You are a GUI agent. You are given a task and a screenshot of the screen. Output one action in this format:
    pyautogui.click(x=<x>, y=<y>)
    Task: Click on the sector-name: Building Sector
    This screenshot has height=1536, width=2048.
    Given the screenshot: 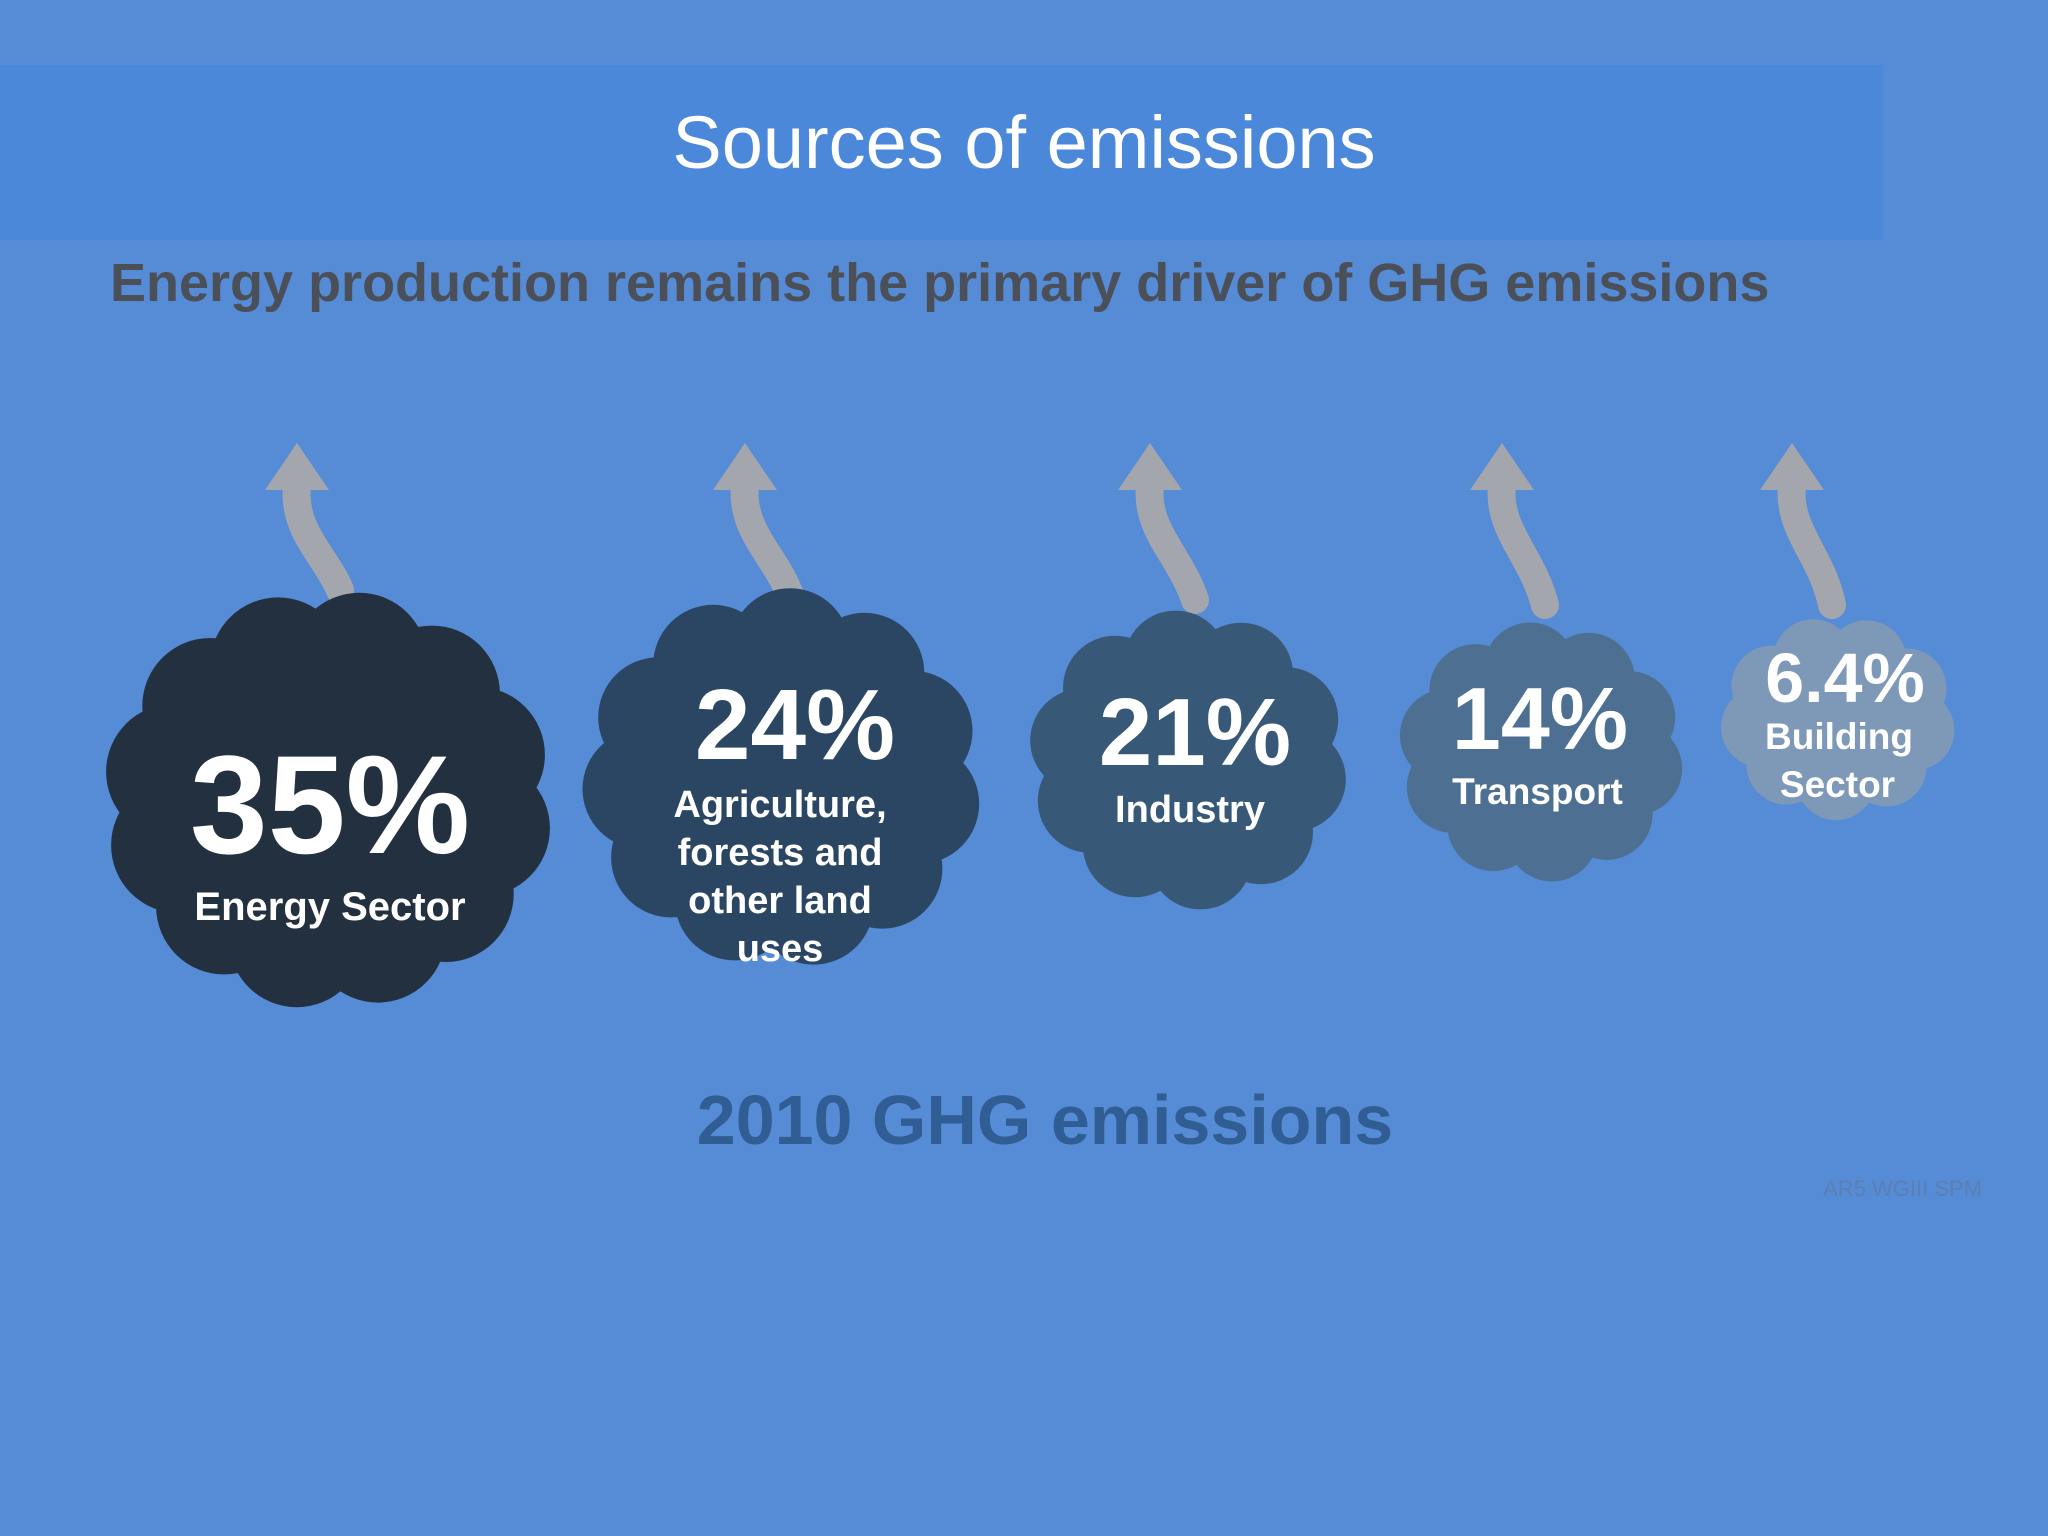 What is the action you would take?
    pyautogui.click(x=1839, y=760)
    